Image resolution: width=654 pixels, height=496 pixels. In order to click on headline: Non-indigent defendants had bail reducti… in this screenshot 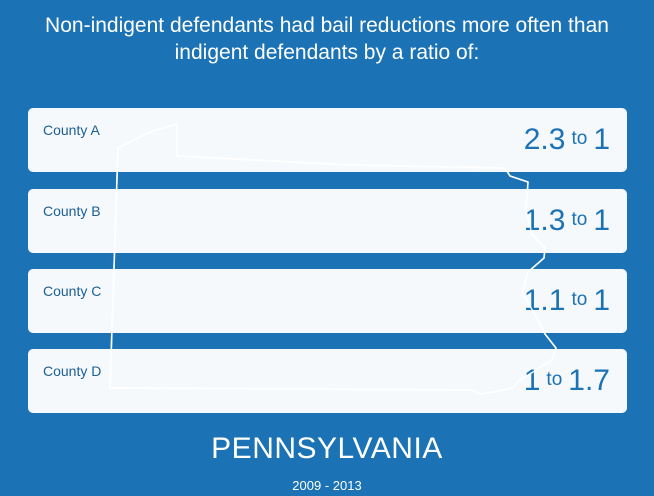, I will do `click(327, 39)`.